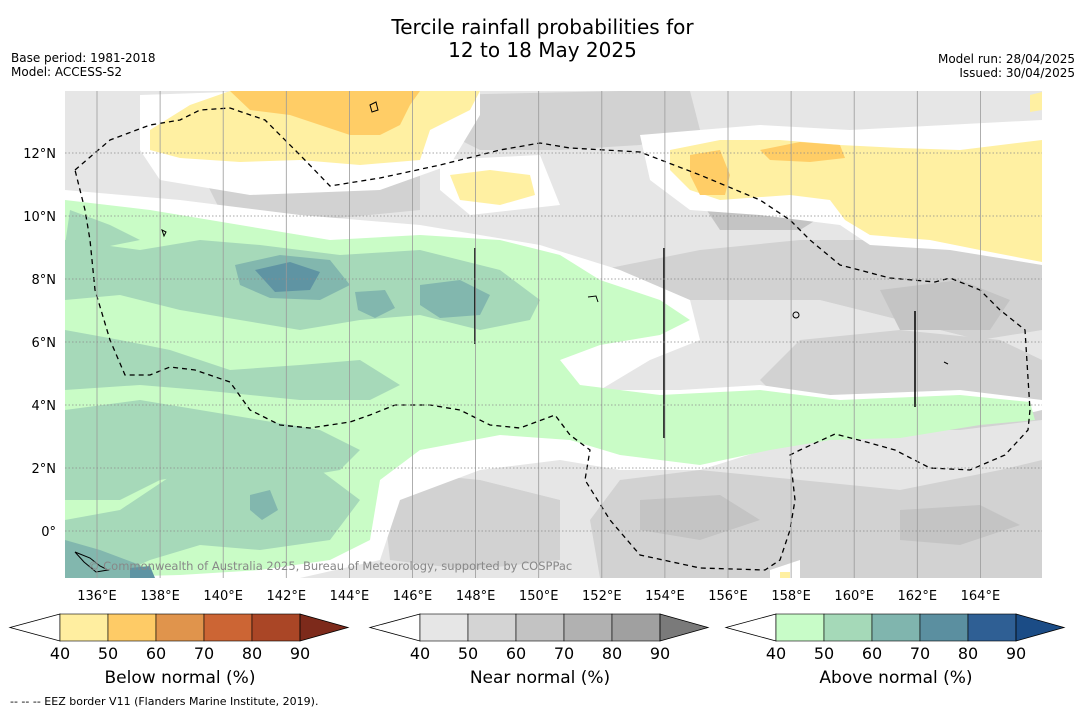 The image size is (1085, 713). I want to click on model-run-text: Model run: 28/04/2025, so click(1006, 59).